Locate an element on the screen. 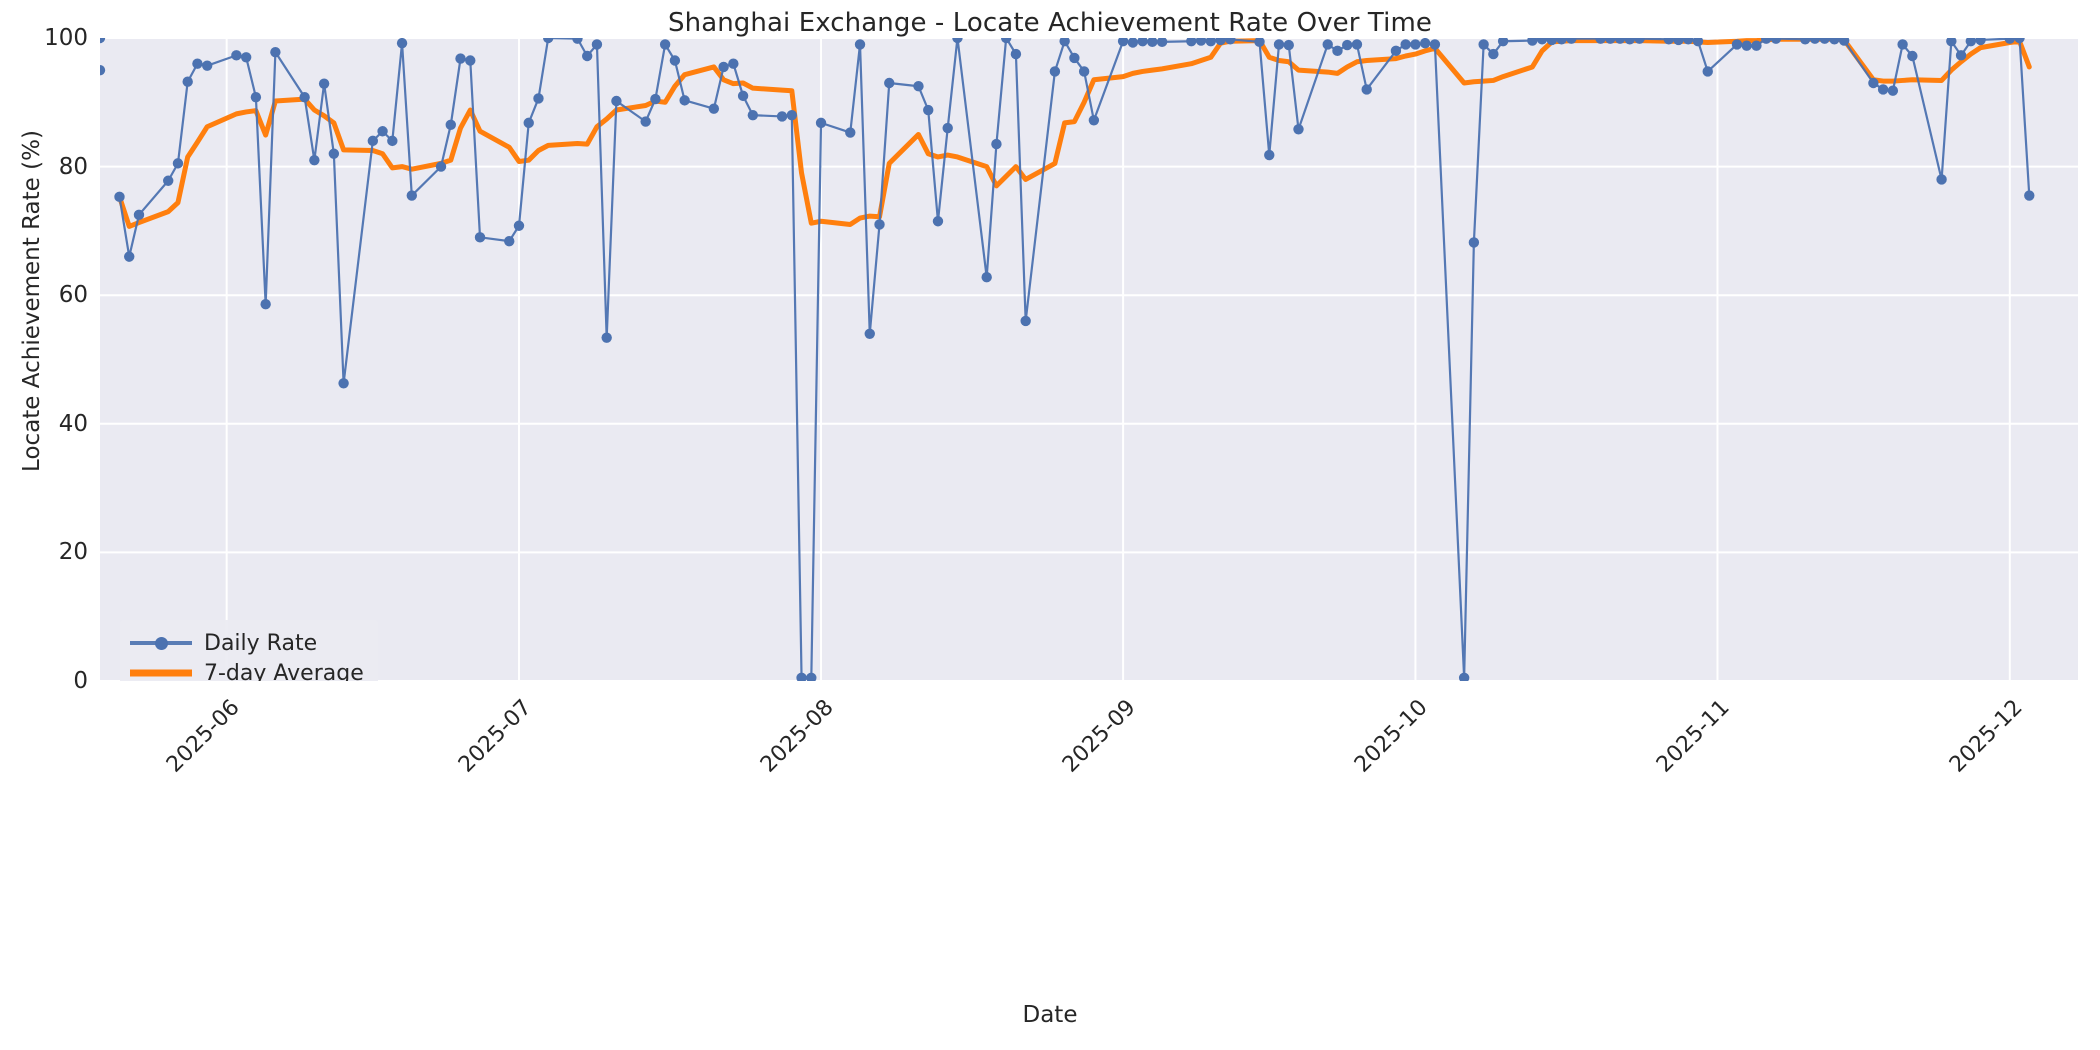 The width and height of the screenshot is (2100, 1050). legend-label-seven-day-average: 7-day Average is located at coordinates (284, 671).